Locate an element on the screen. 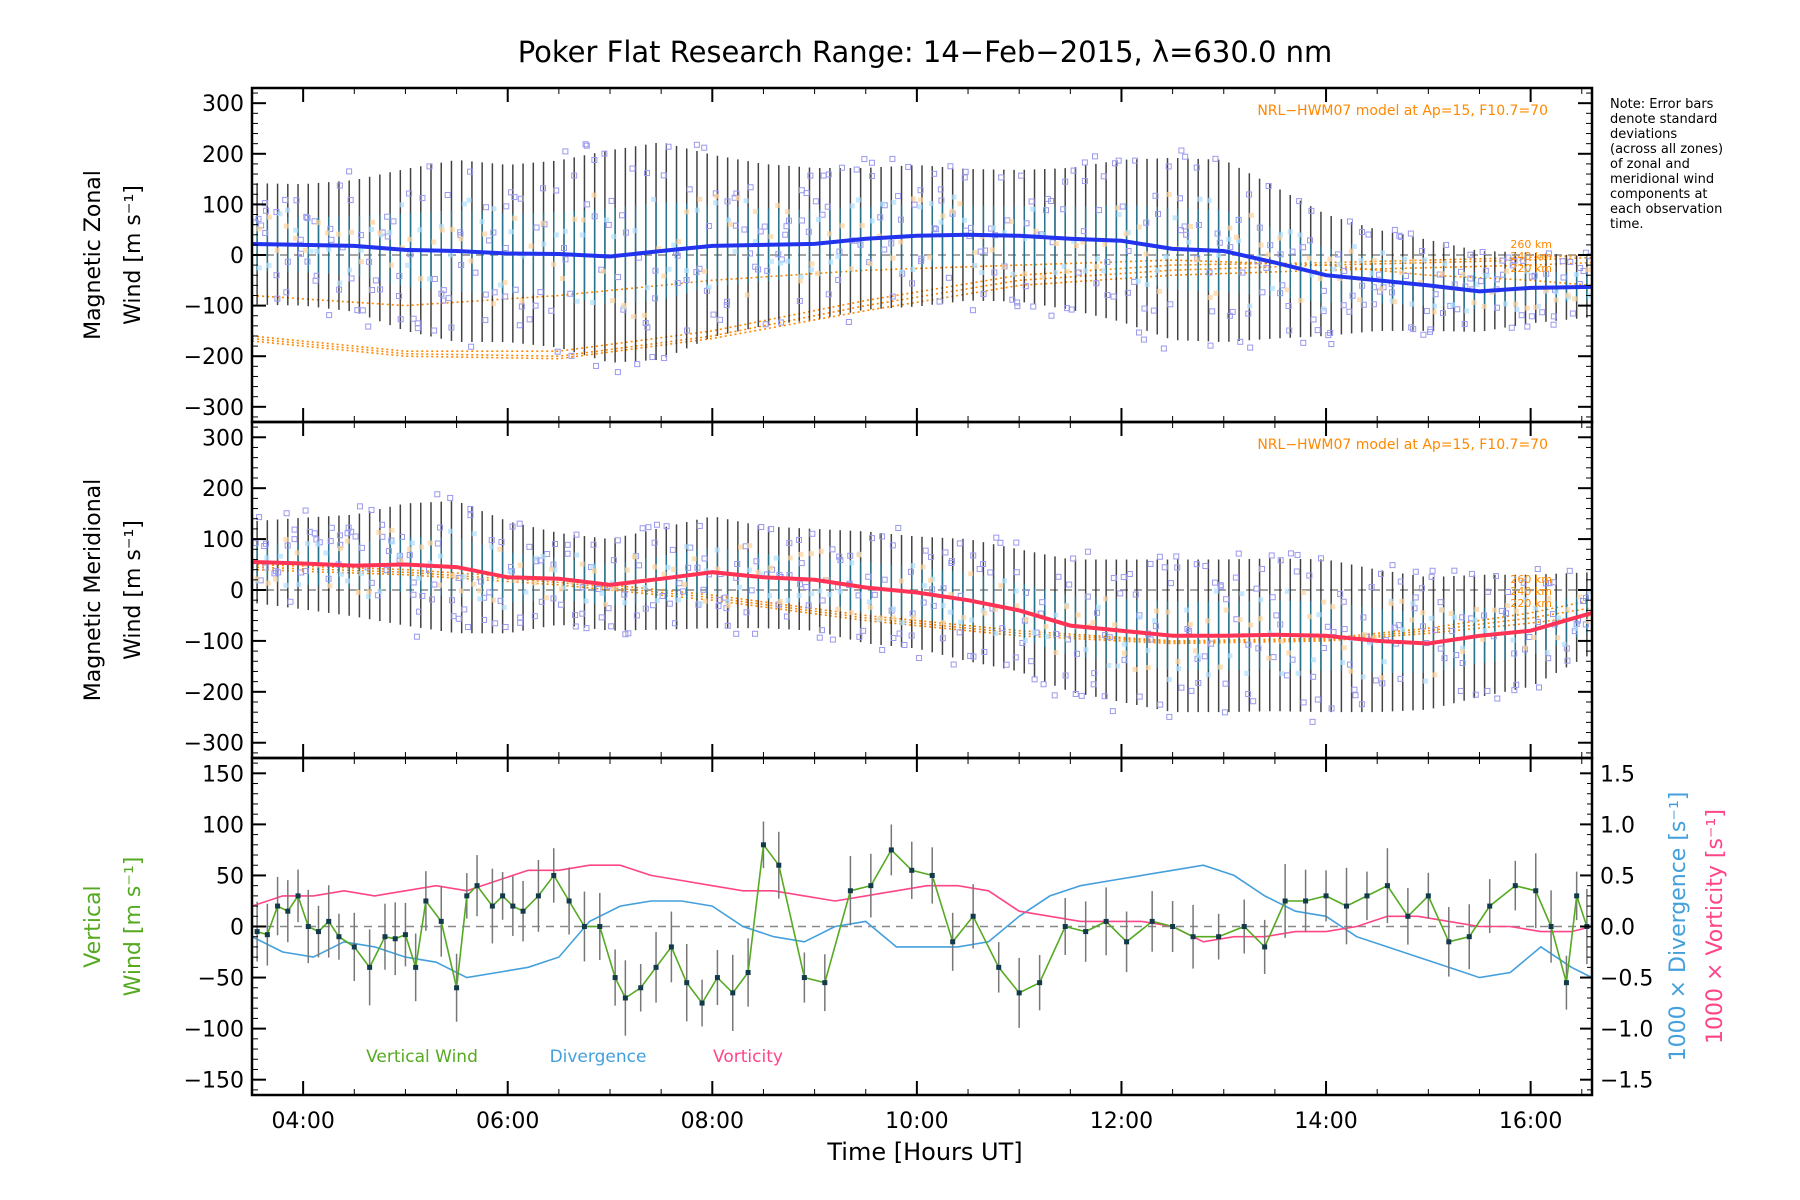 The image size is (1800, 1200). y-tick-label: 50 is located at coordinates (230, 876).